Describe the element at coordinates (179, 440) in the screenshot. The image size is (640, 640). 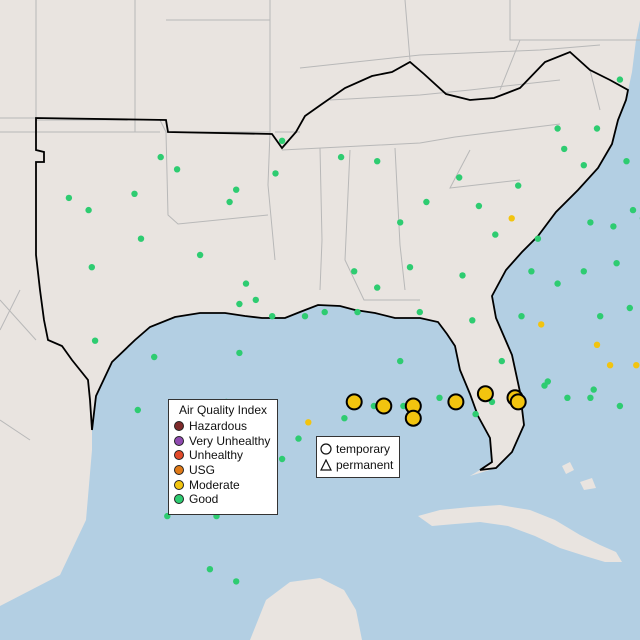
I see `swatch-very-unhealthy` at that location.